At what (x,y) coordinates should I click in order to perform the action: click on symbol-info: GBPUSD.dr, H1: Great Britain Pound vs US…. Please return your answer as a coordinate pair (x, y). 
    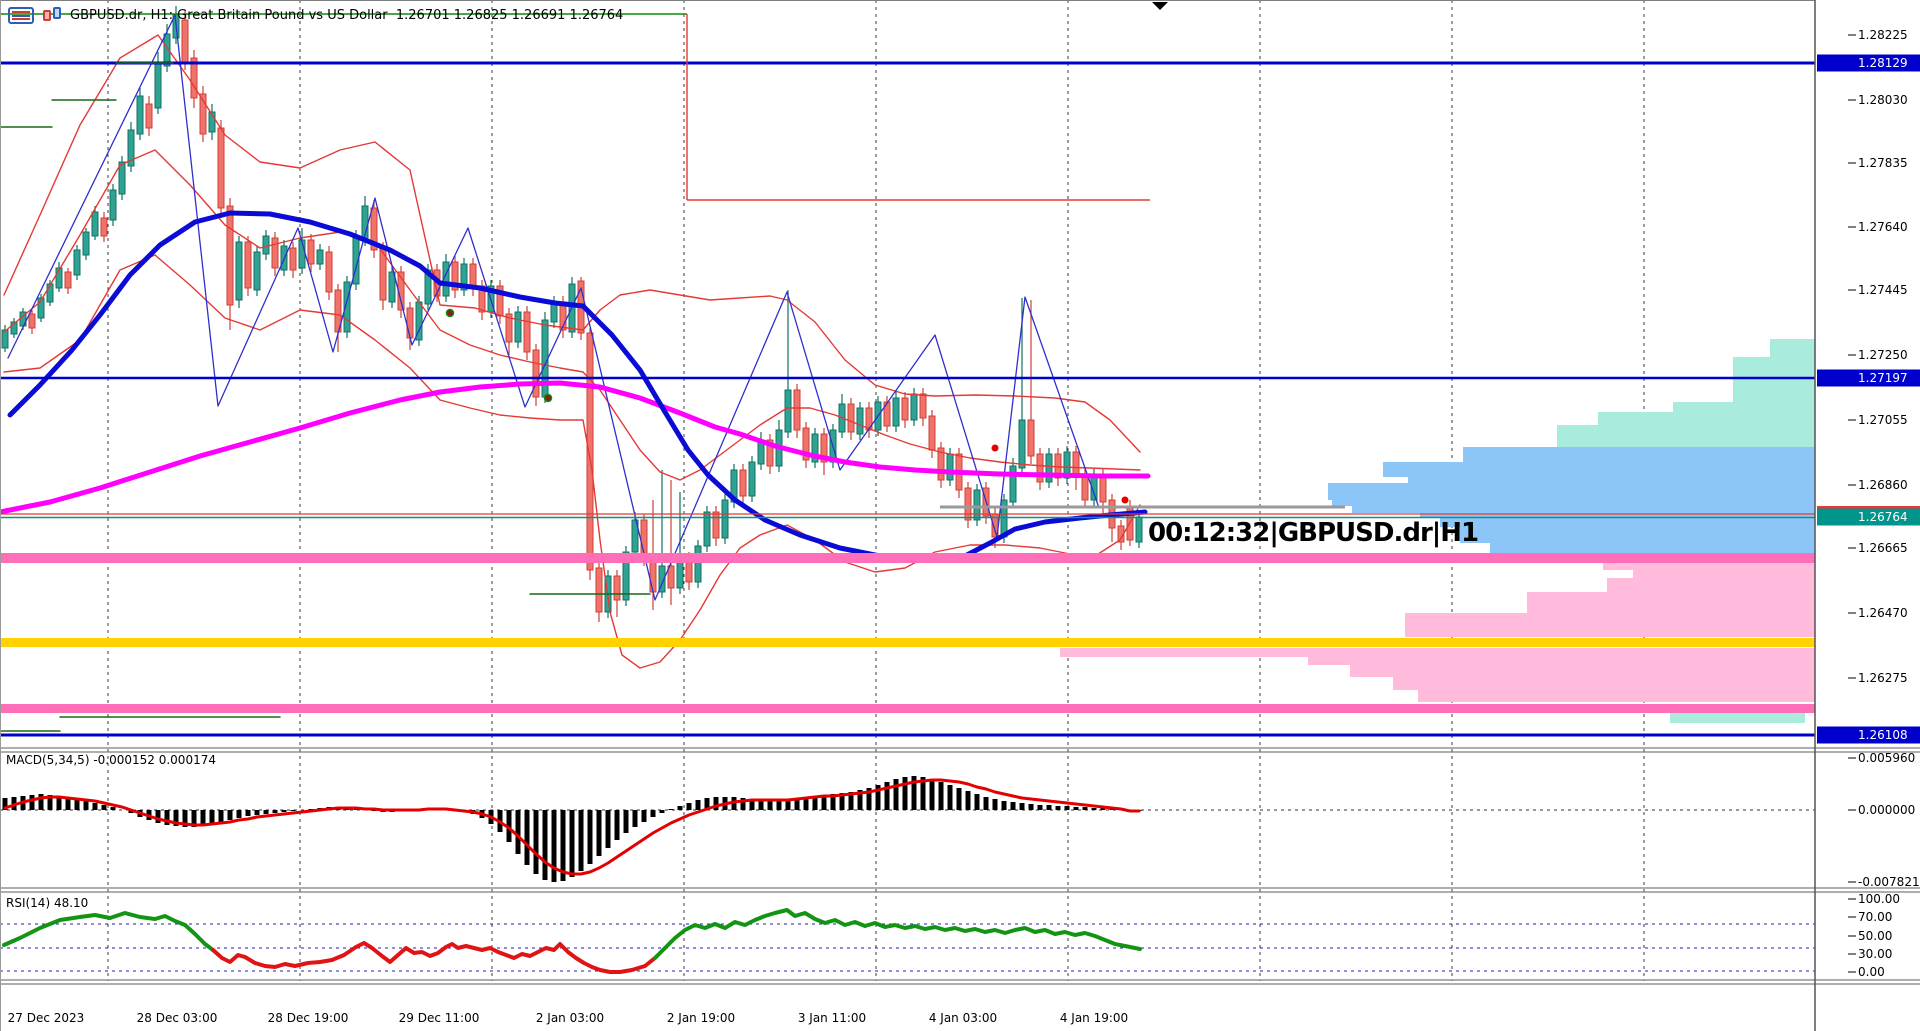
    Looking at the image, I should click on (229, 15).